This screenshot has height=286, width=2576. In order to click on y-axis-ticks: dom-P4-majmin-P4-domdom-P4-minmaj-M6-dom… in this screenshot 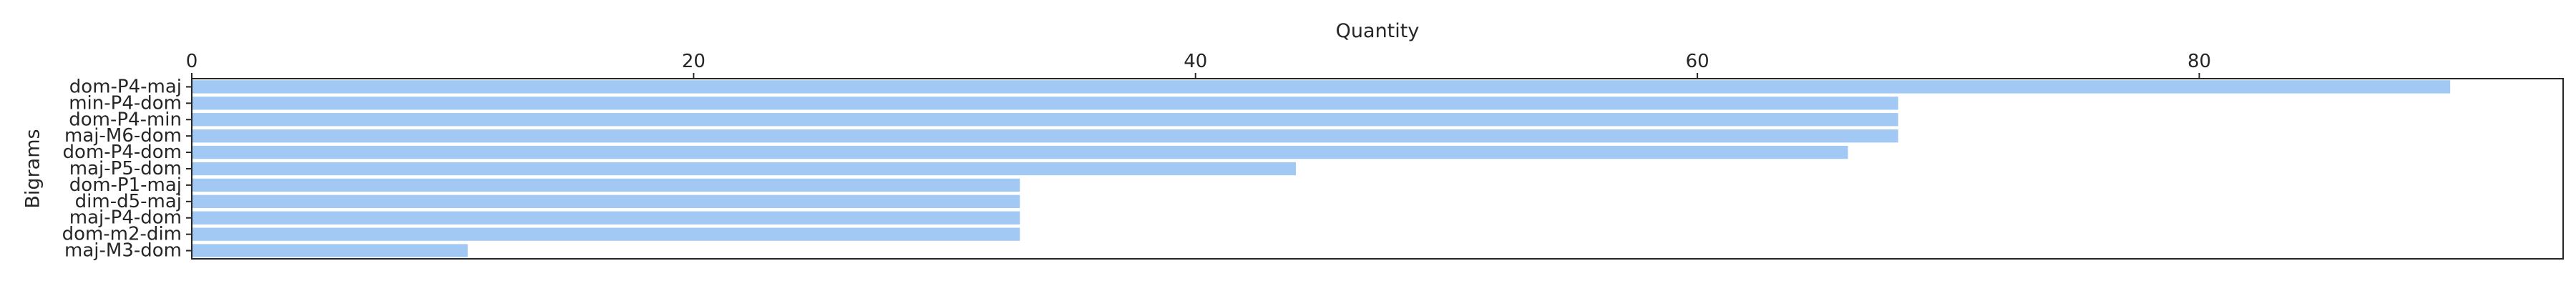, I will do `click(127, 169)`.